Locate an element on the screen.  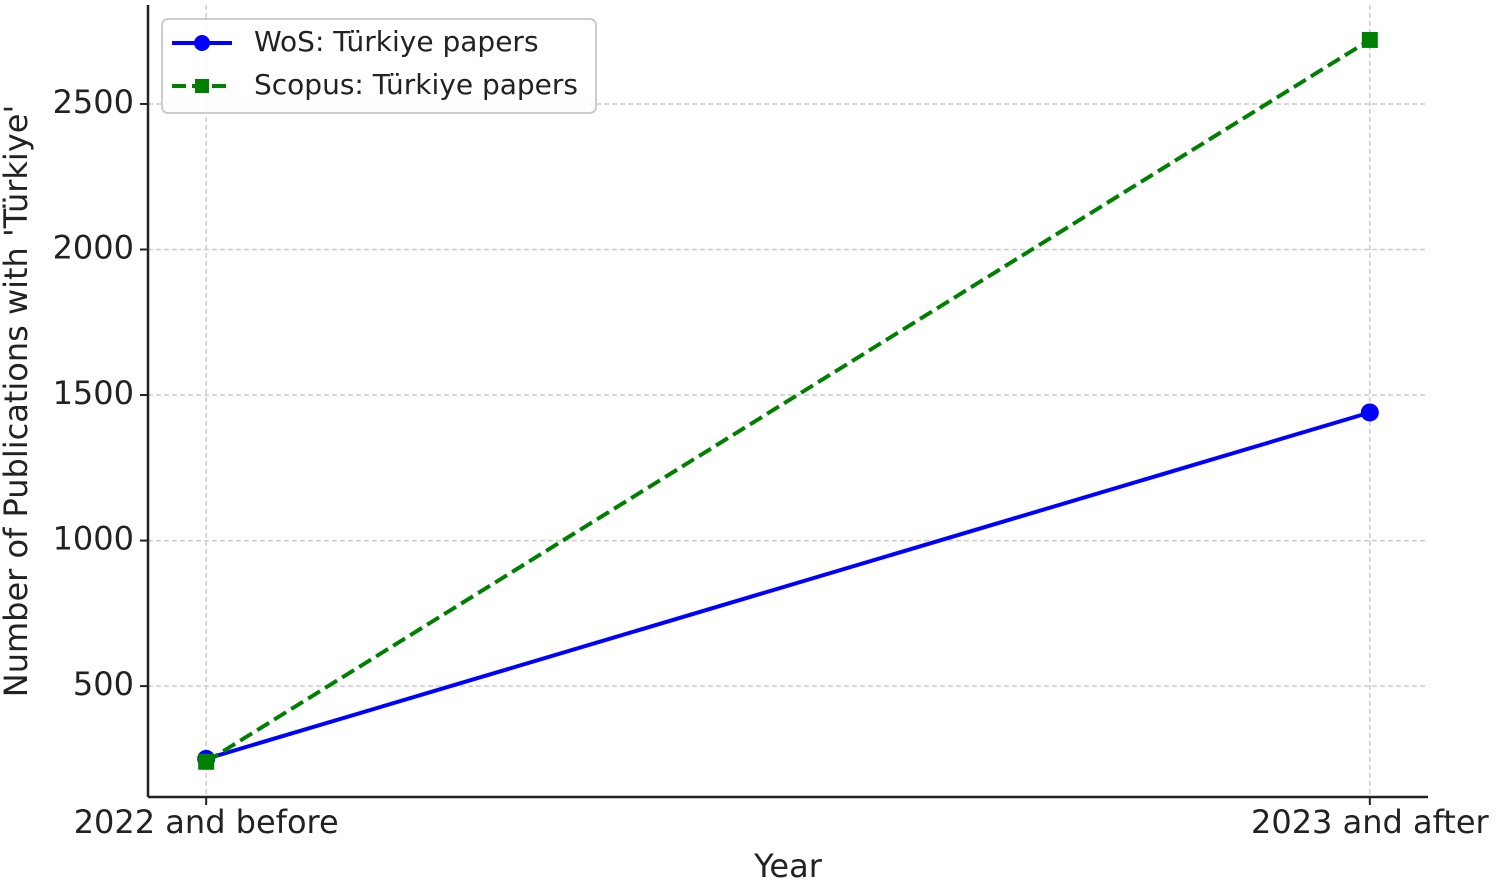
y-tick-label: 1000 is located at coordinates (93, 539).